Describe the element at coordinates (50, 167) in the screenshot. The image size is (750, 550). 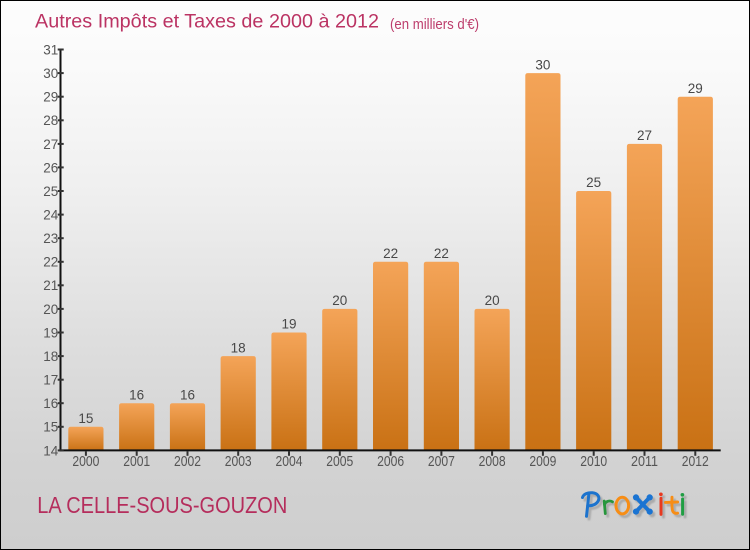
I see `svg-text: 26` at that location.